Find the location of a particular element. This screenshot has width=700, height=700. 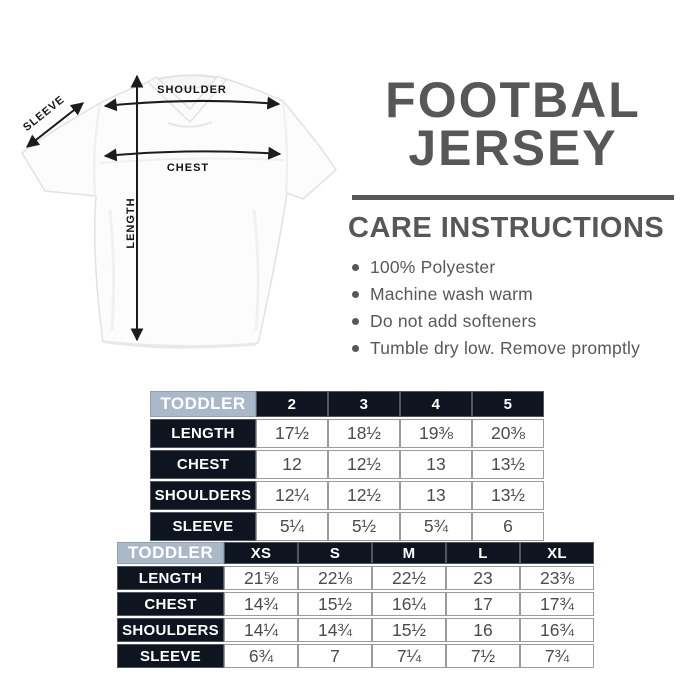

shoulder-label: SHOULDER is located at coordinates (192, 90).